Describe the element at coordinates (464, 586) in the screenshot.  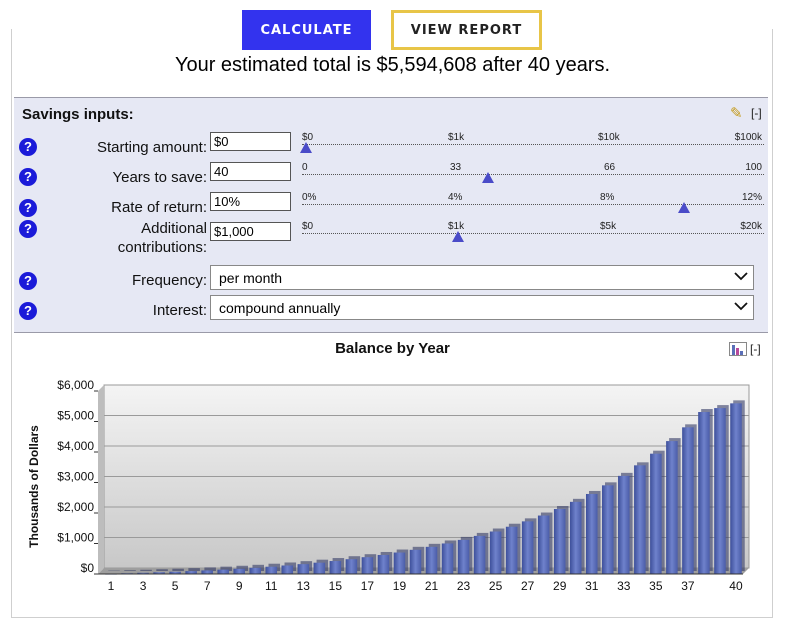
I see `x-tick-label: 23` at that location.